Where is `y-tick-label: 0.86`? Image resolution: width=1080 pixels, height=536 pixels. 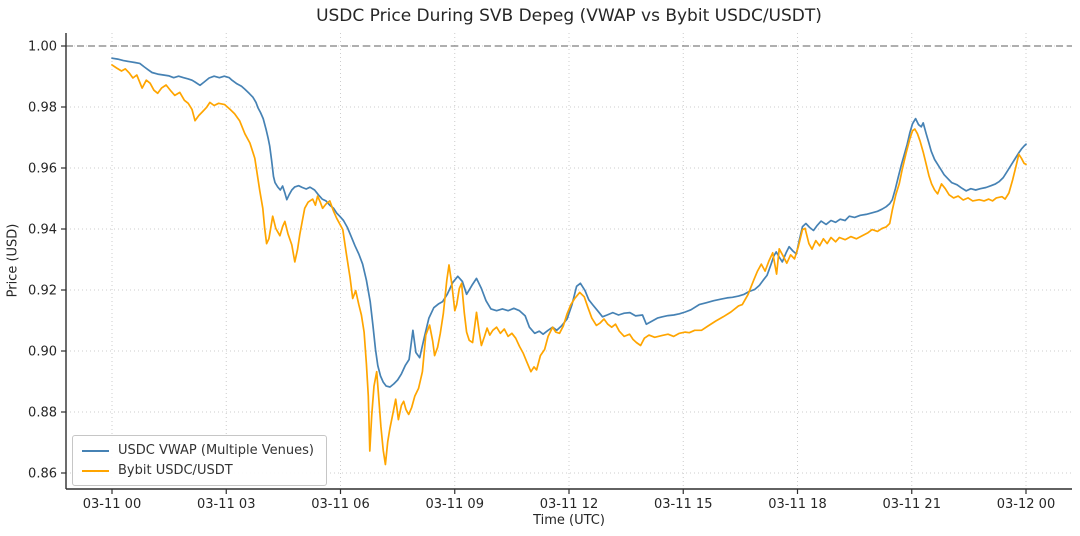
y-tick-label: 0.86 is located at coordinates (42, 474).